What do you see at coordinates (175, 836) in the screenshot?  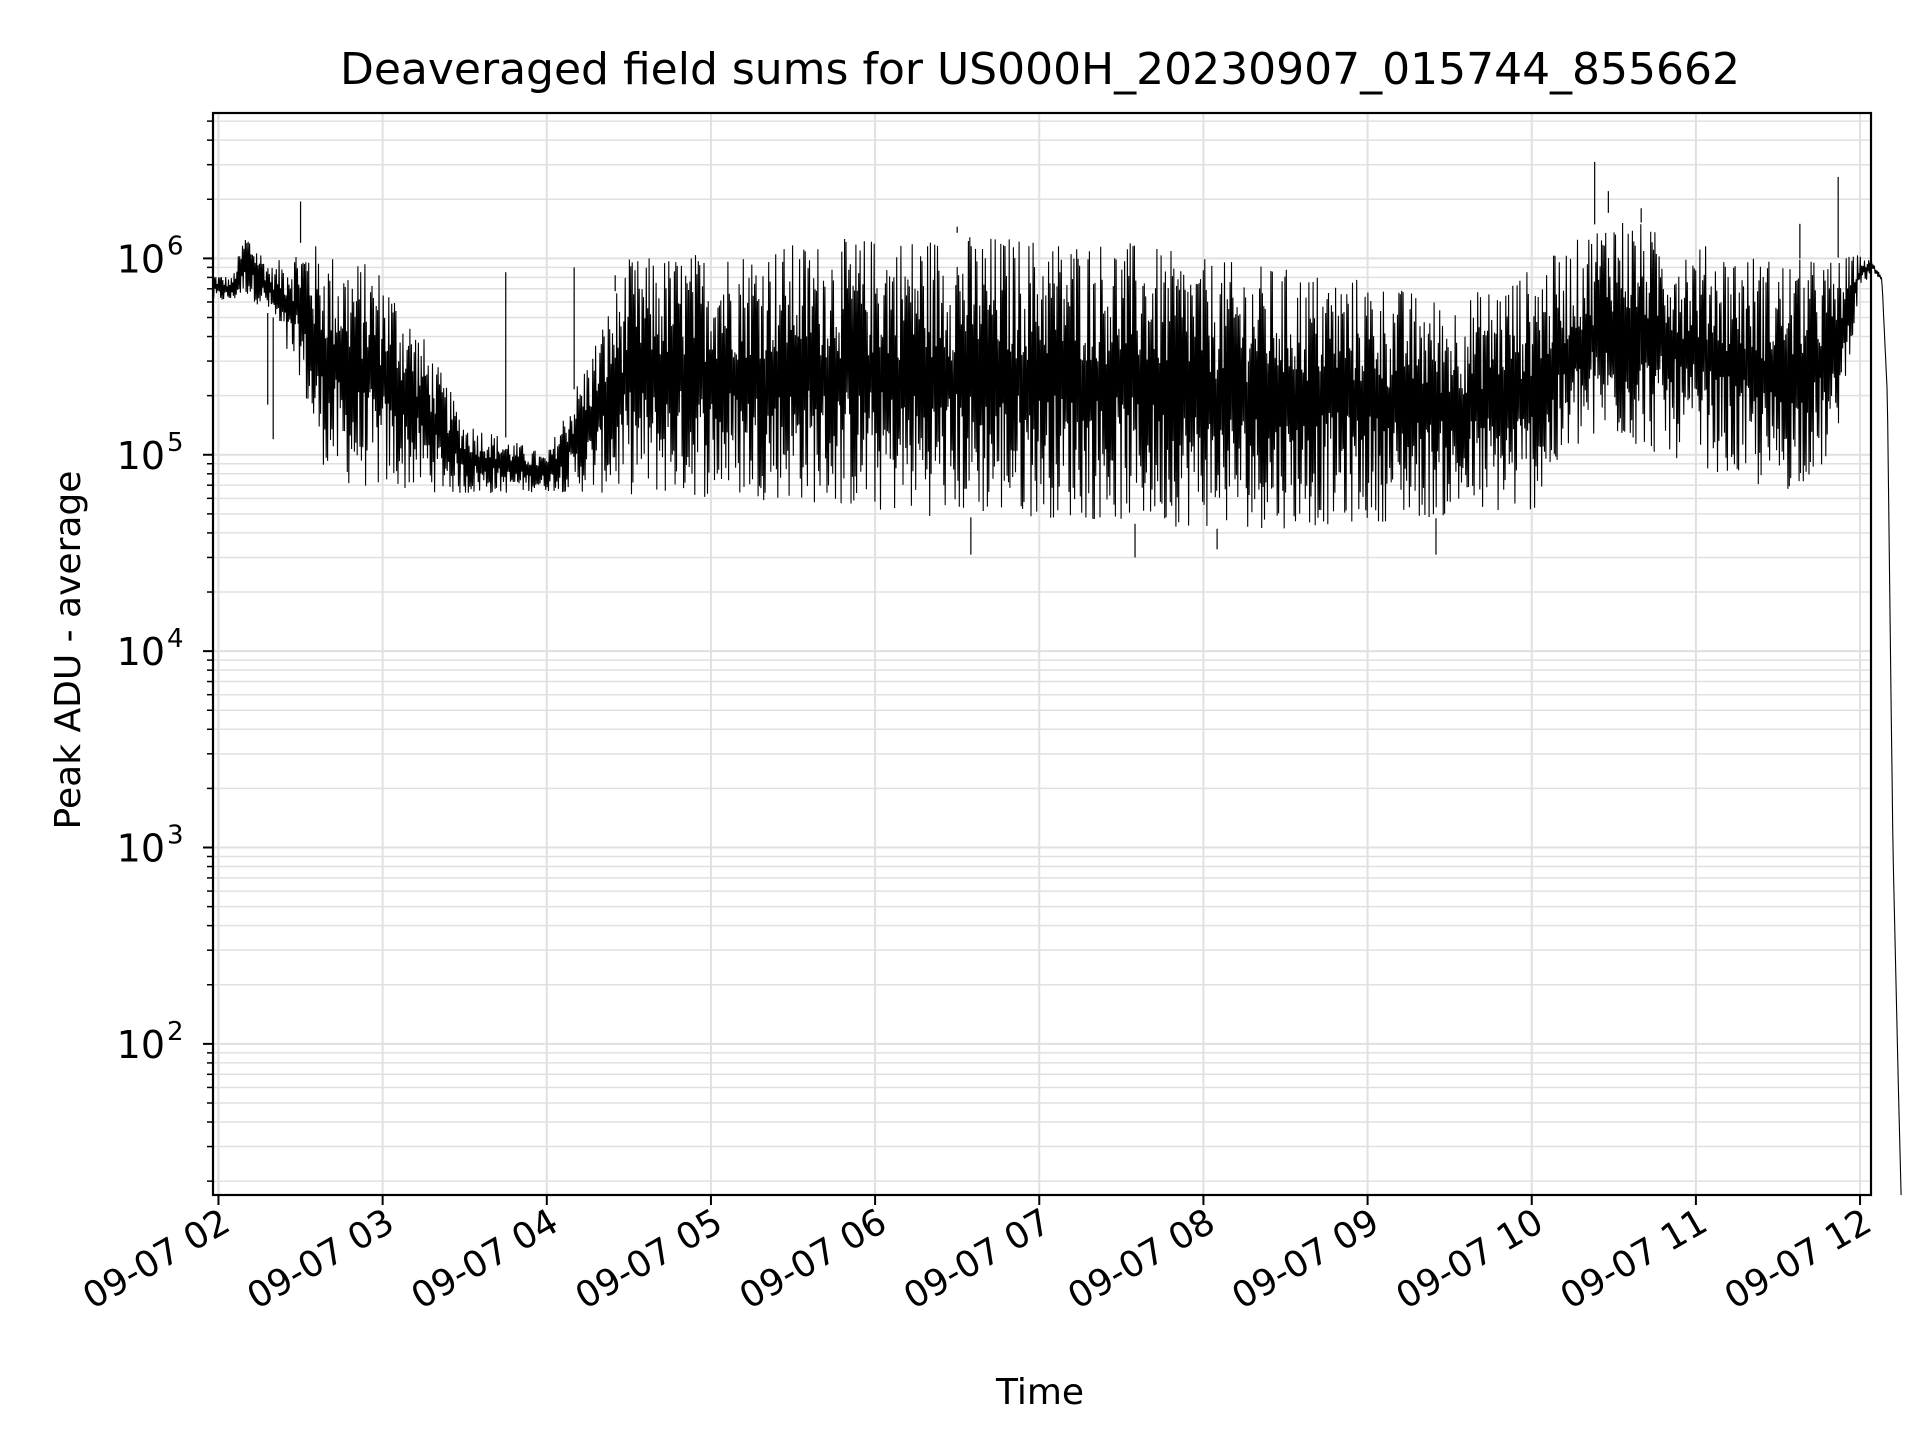 I see `y-tick-exponent: 3` at bounding box center [175, 836].